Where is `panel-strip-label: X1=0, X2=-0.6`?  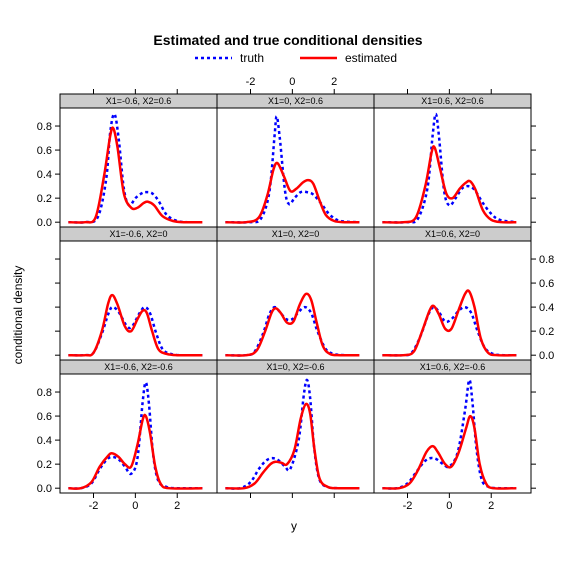 panel-strip-label: X1=0, X2=-0.6 is located at coordinates (295, 367).